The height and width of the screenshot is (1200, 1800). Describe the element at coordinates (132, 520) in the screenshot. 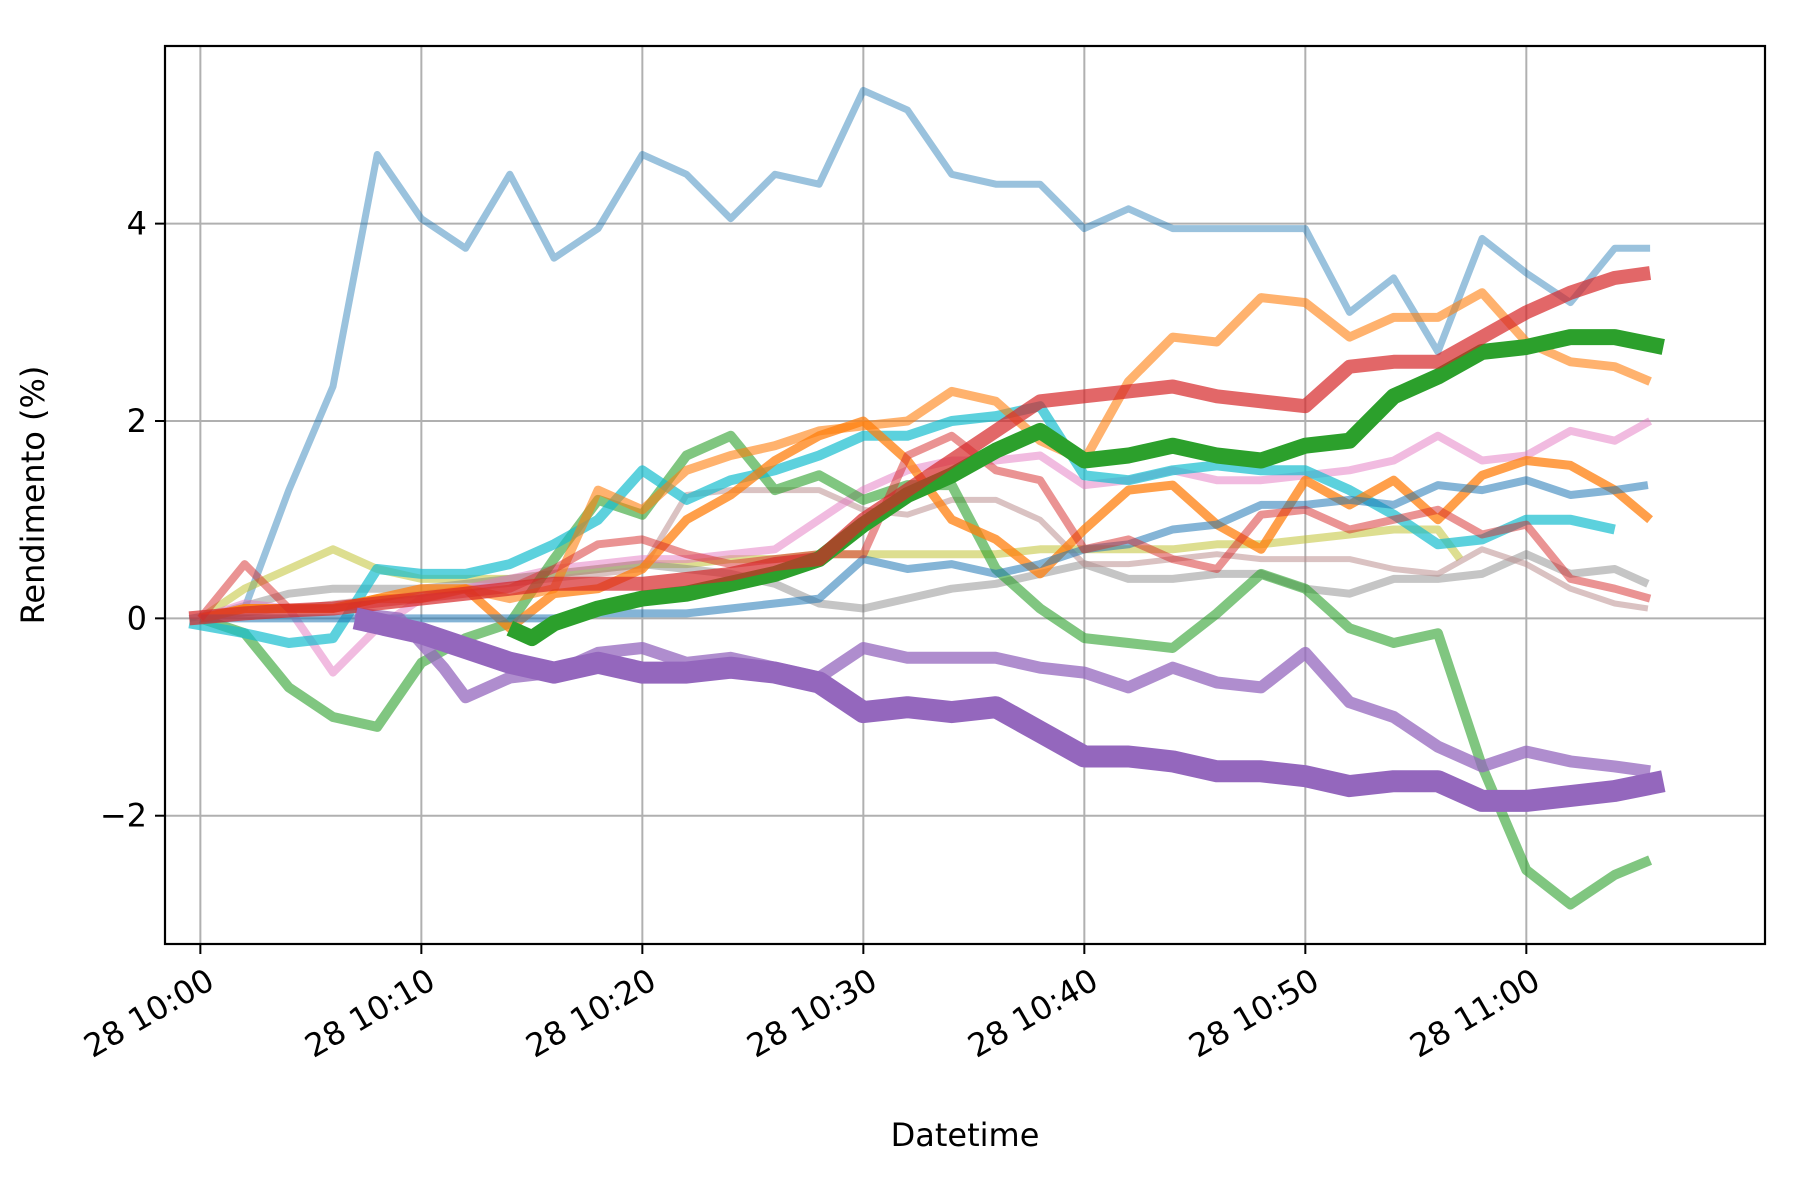

I see `y-axis: −2 0 2 4` at that location.